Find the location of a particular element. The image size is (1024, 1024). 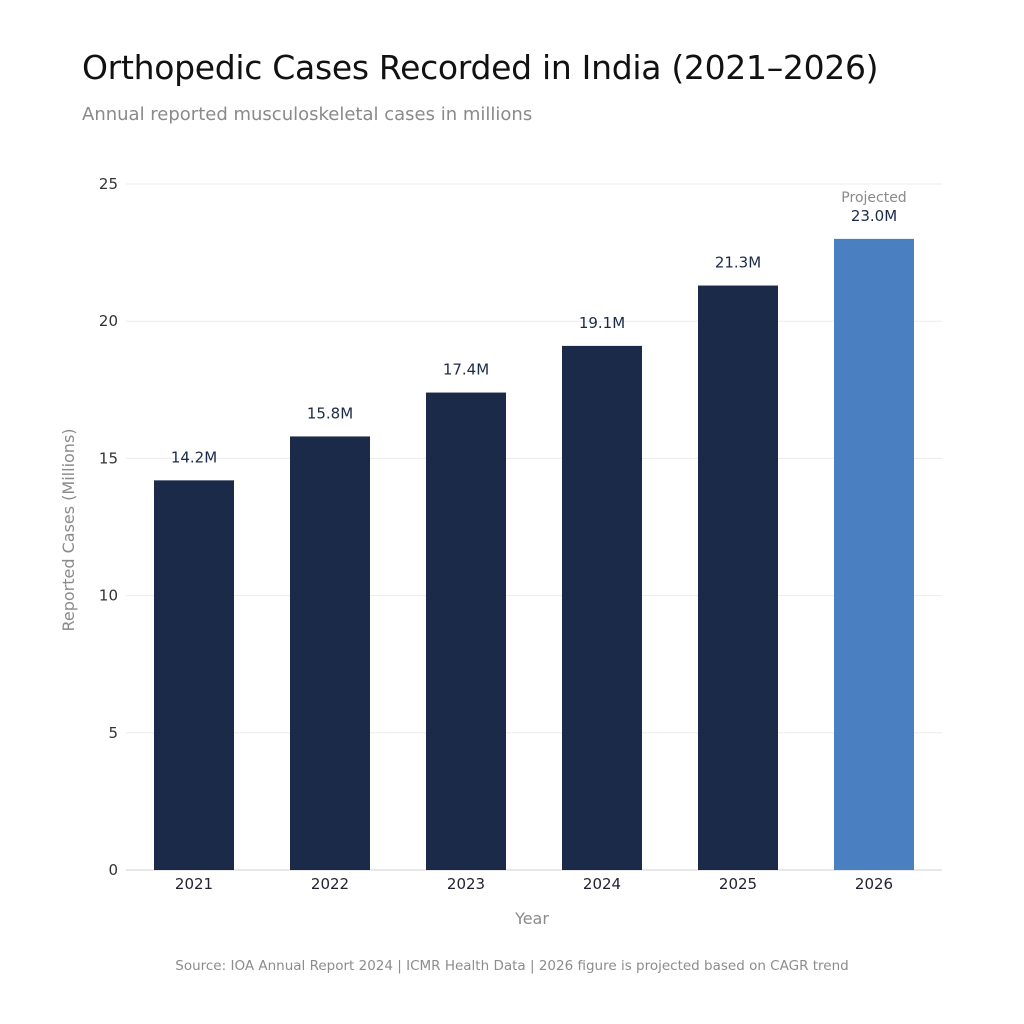

x-axis-ticks: 2021 2022 2023 2024 2025 2026 is located at coordinates (534, 884).